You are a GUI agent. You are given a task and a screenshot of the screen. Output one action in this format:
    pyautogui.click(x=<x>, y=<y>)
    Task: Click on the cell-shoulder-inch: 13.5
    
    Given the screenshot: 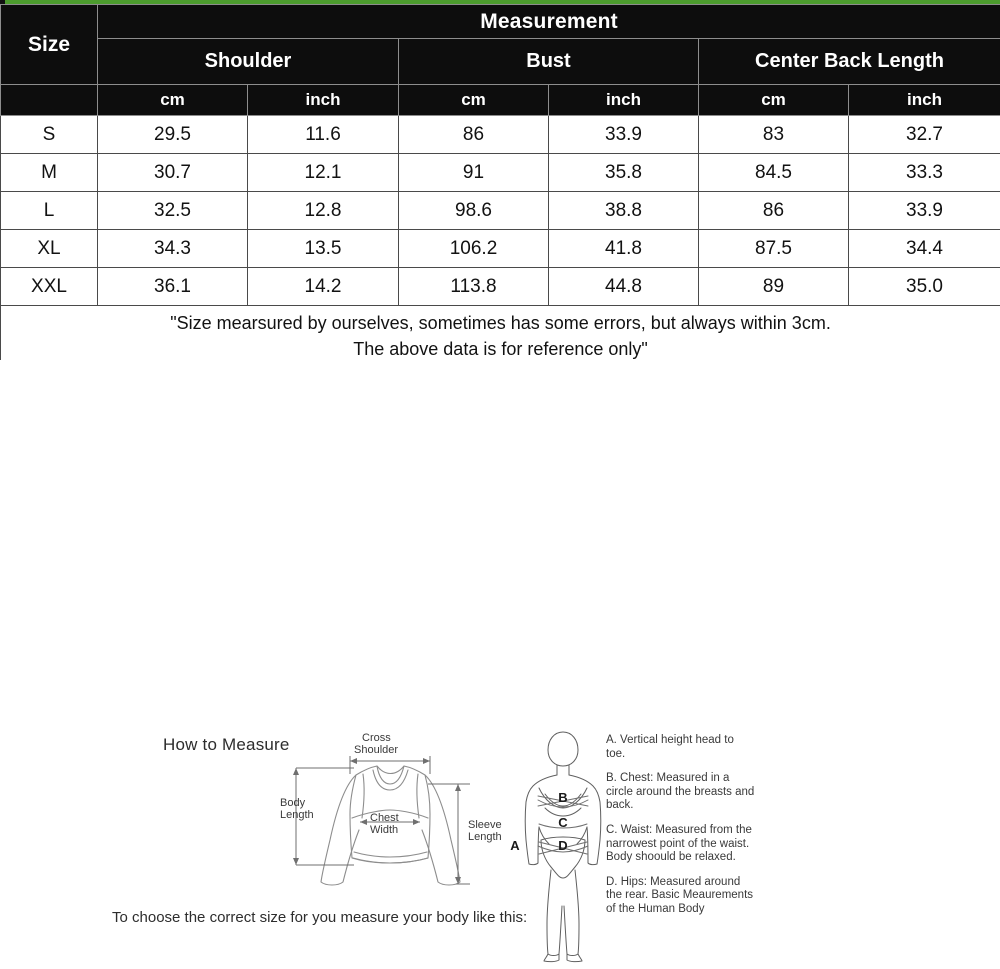 What is the action you would take?
    pyautogui.click(x=323, y=249)
    